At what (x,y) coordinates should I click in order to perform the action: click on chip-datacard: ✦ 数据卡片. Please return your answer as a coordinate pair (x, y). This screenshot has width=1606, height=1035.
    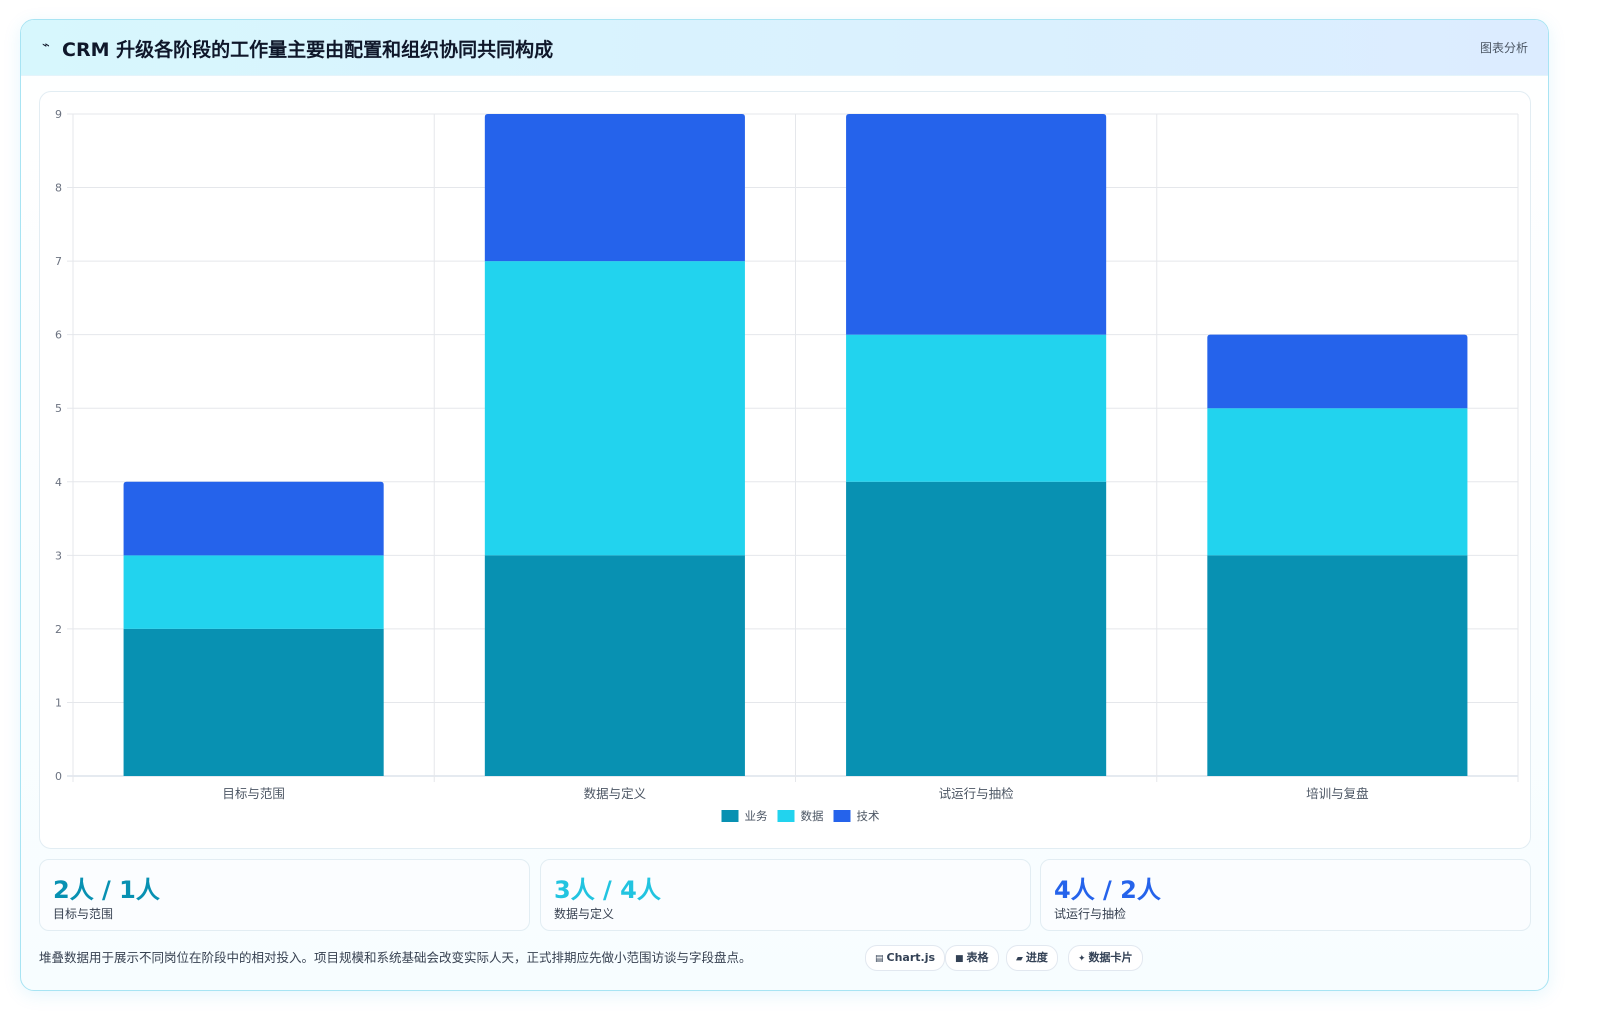
    Looking at the image, I should click on (1105, 958).